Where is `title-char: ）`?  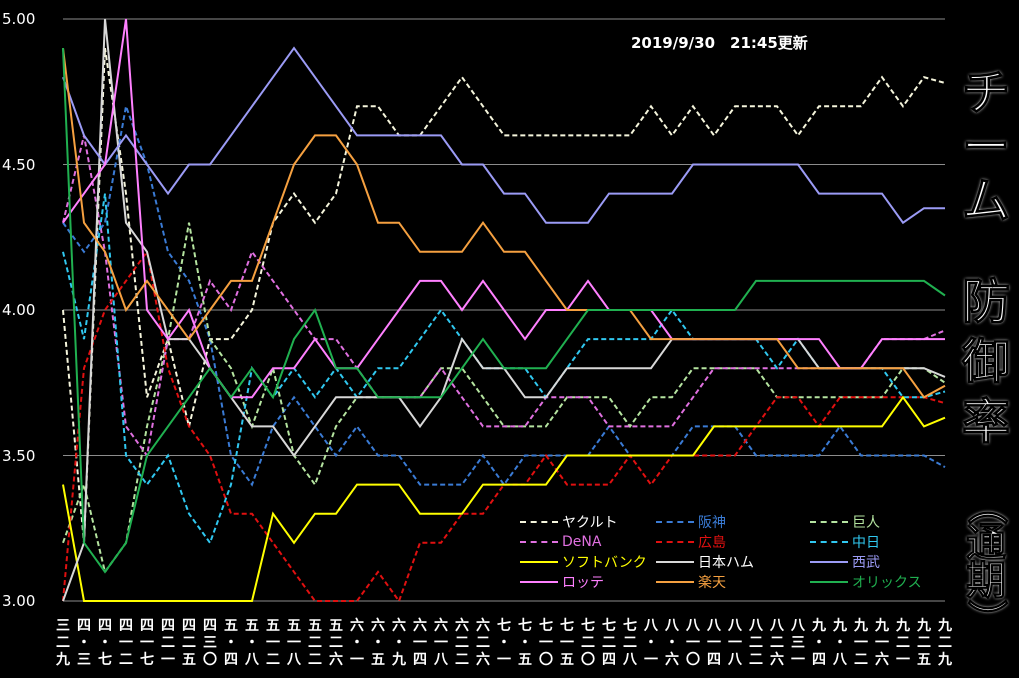 title-char: ） is located at coordinates (986, 619).